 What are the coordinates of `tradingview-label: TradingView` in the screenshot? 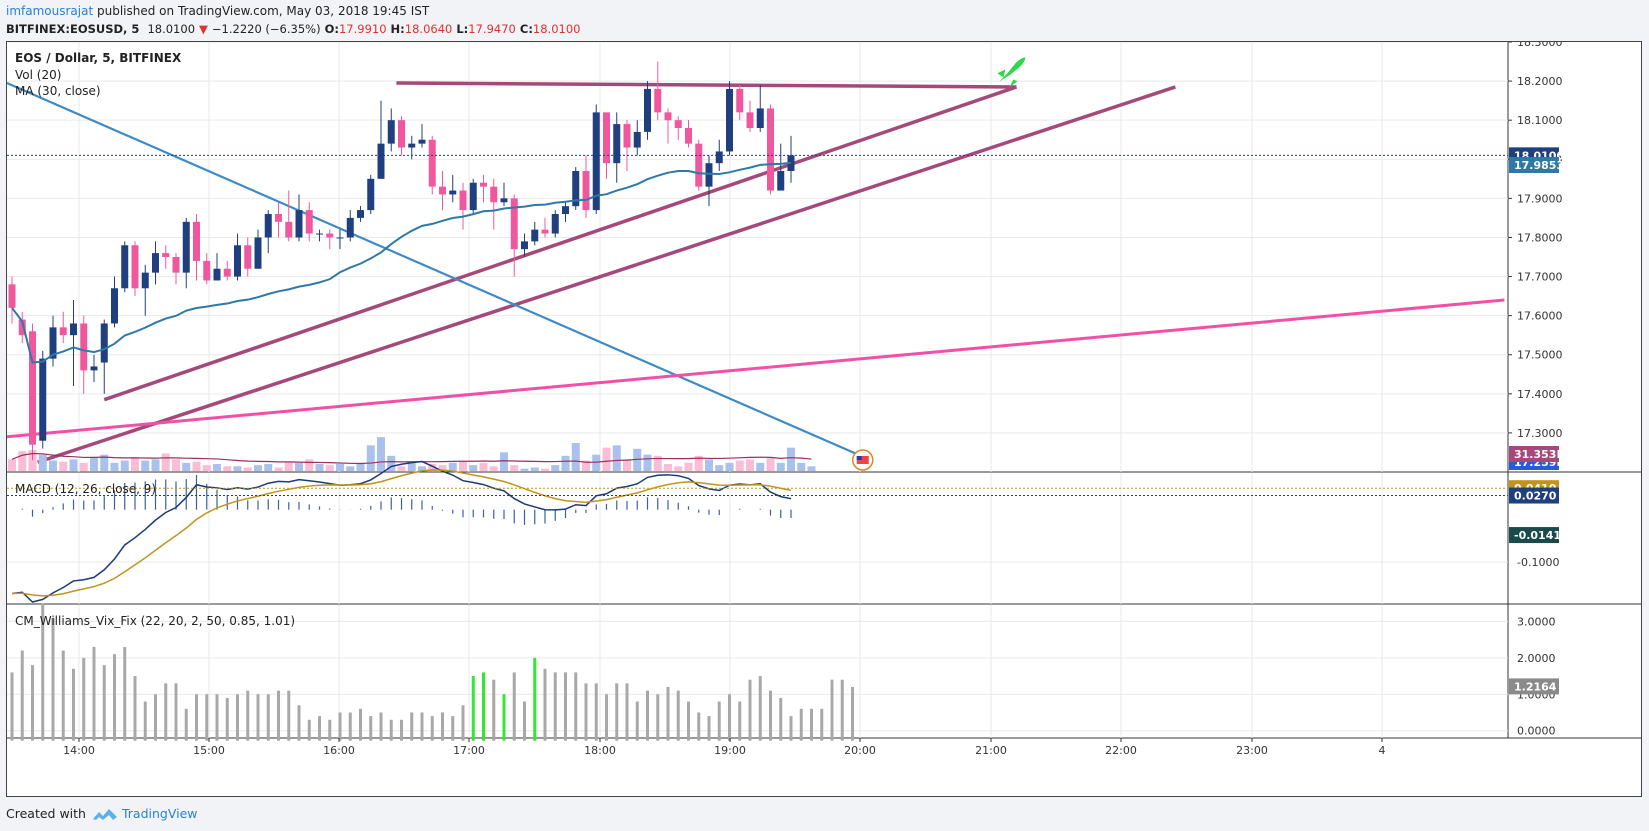 It's located at (159, 813).